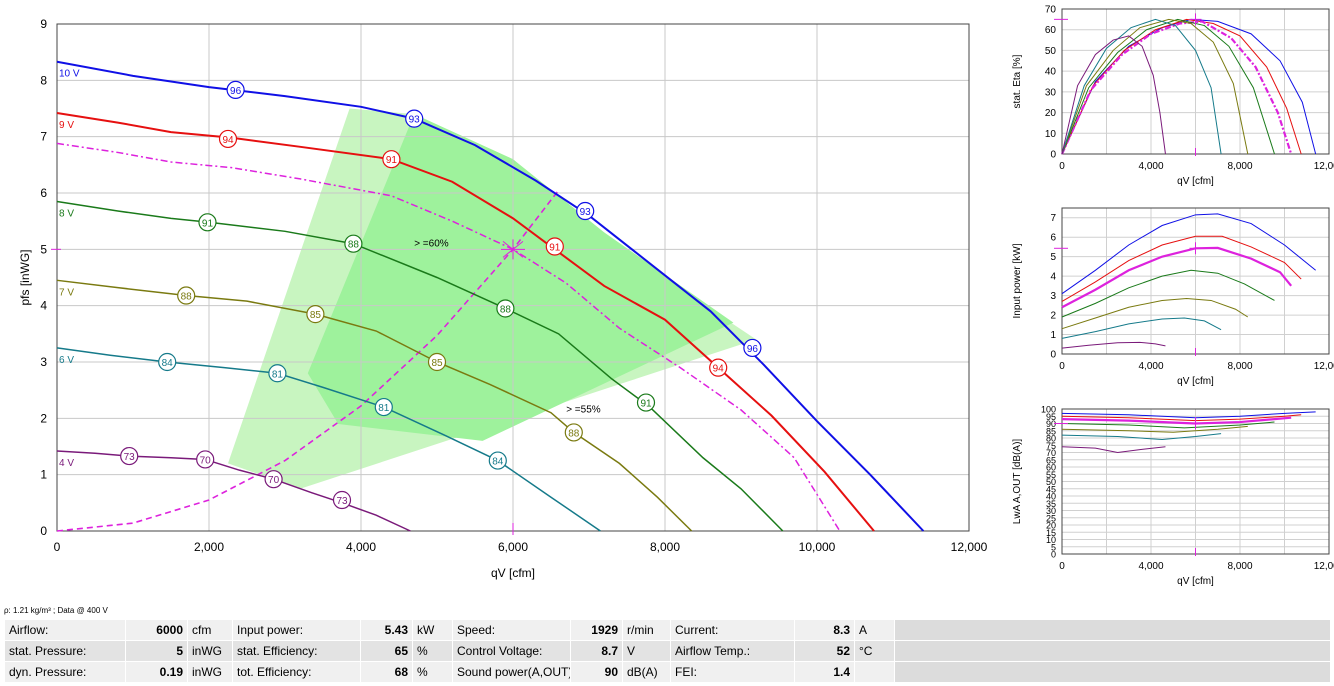 The image size is (1334, 686). Describe the element at coordinates (513, 547) in the screenshot. I see `x-tick-label: 6,000` at that location.